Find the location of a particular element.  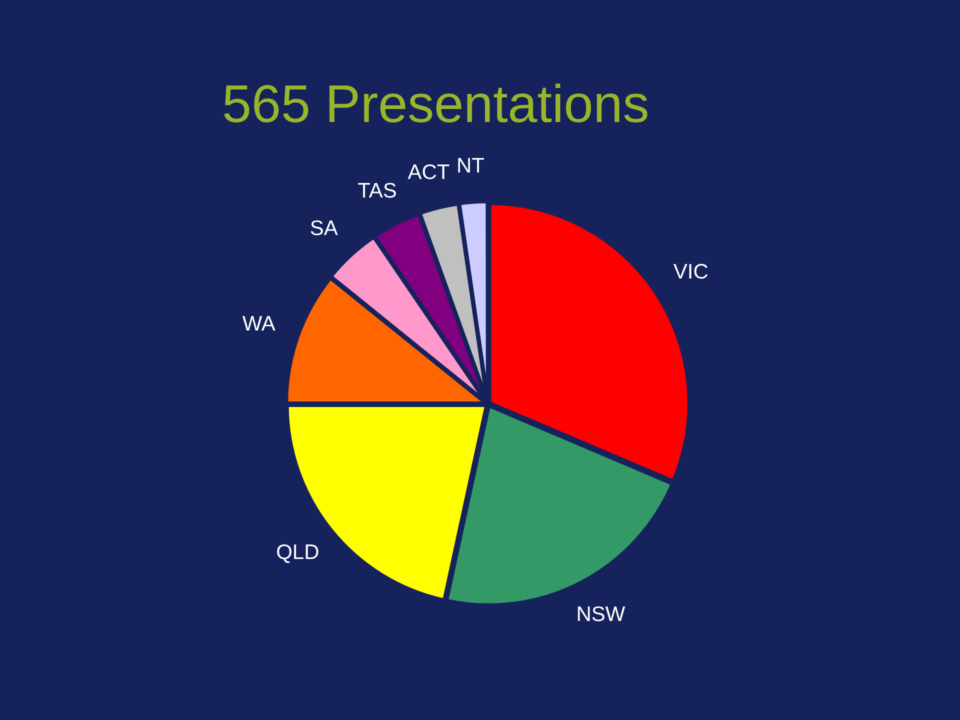

slice-label: VIC is located at coordinates (690, 272).